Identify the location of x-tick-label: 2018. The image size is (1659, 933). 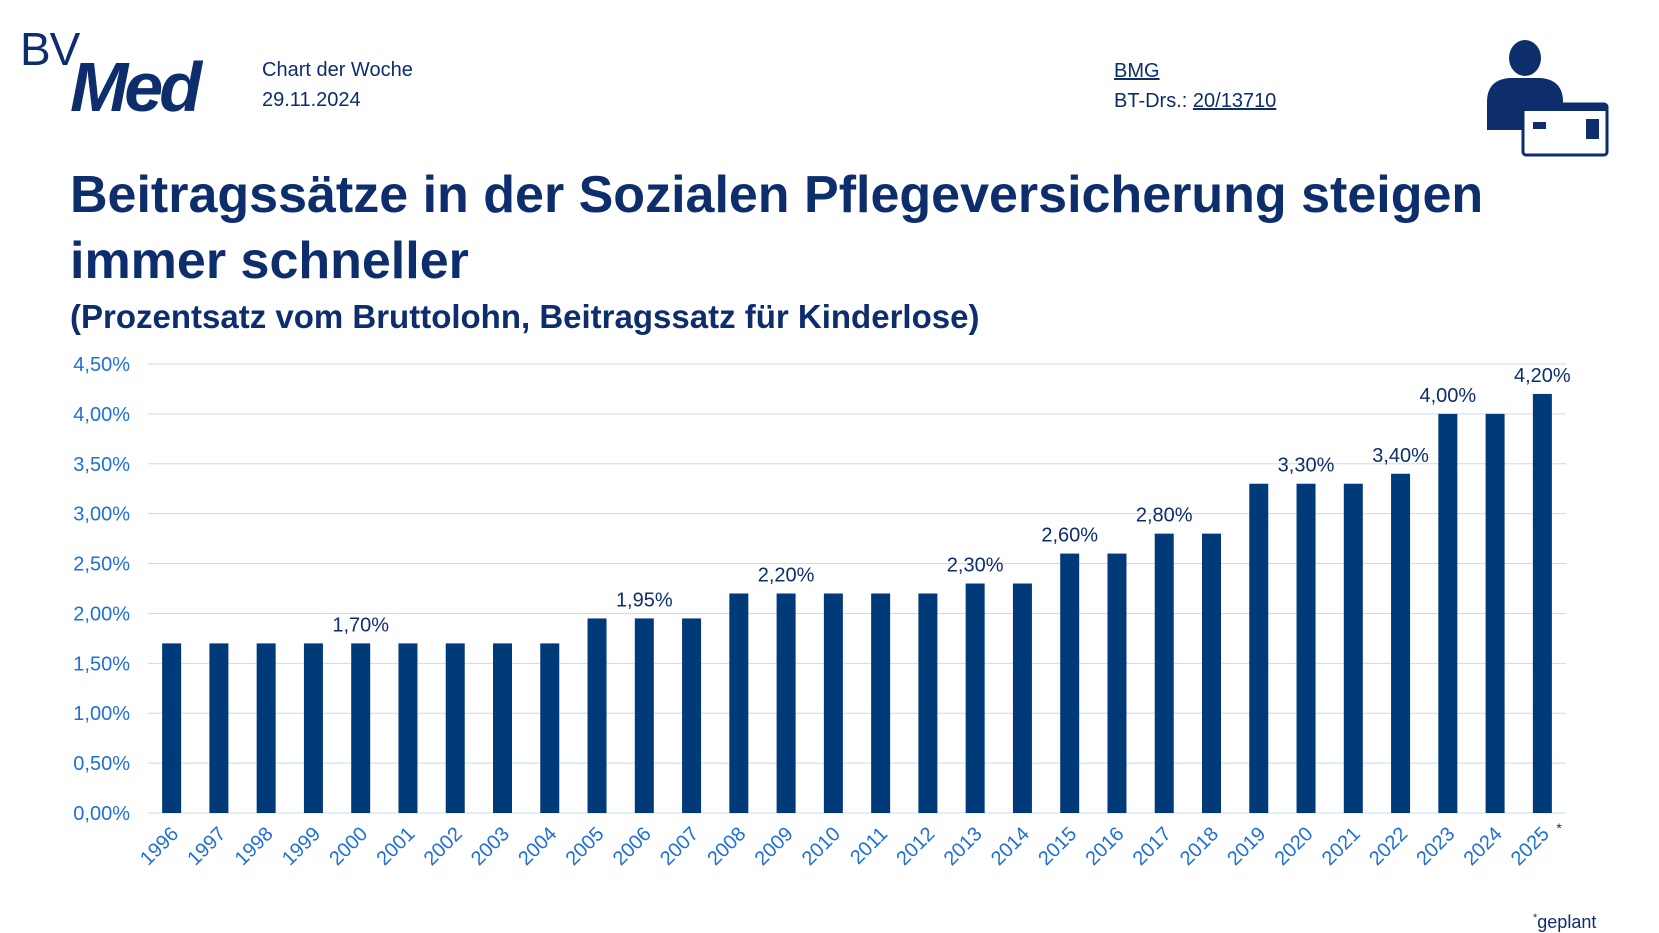
(1199, 846).